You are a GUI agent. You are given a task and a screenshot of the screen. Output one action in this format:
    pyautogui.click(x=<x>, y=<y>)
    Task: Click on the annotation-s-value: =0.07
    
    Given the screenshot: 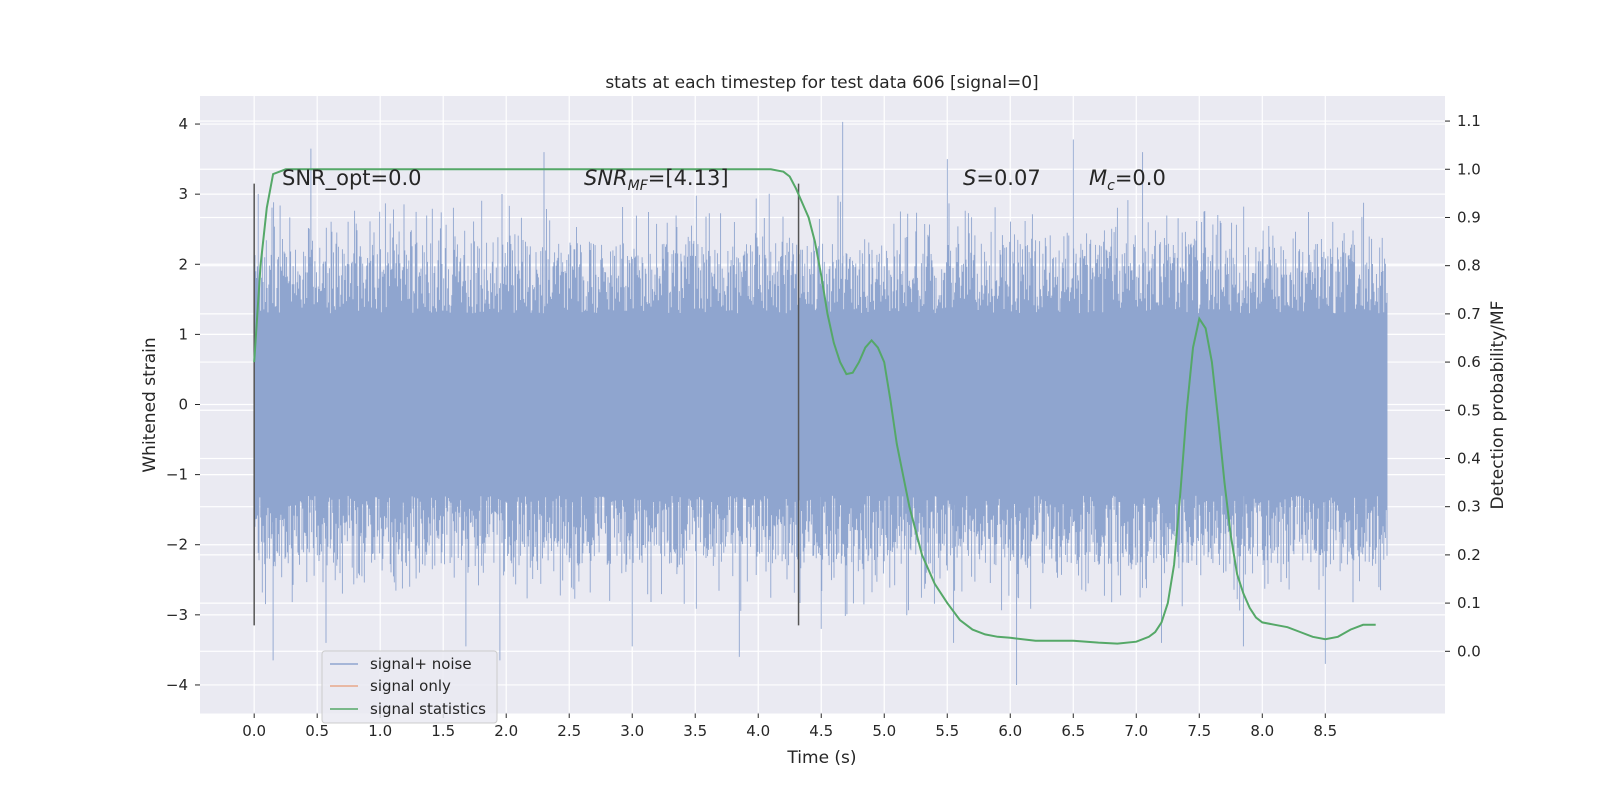 What is the action you would take?
    pyautogui.click(x=1008, y=178)
    